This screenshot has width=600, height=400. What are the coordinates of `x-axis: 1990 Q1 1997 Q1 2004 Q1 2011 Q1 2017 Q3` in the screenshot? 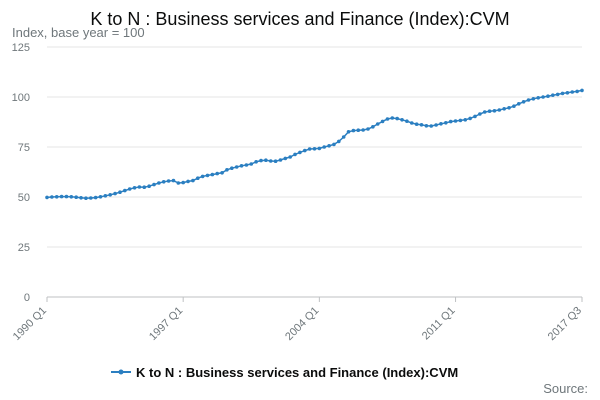 It's located at (297, 320).